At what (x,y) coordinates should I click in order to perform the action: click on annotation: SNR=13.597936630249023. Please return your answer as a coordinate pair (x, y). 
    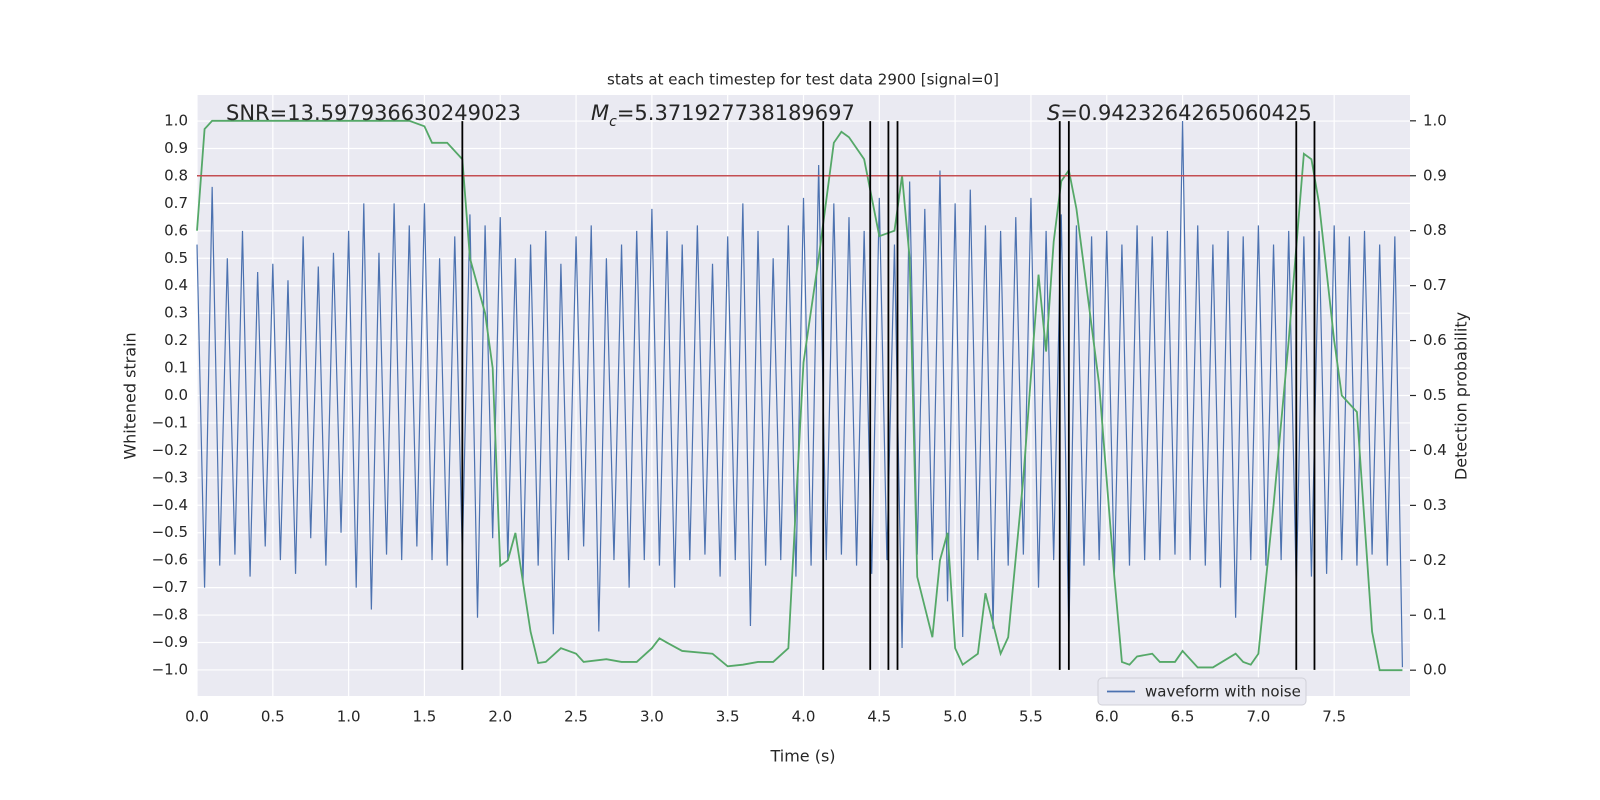
    Looking at the image, I should click on (373, 113).